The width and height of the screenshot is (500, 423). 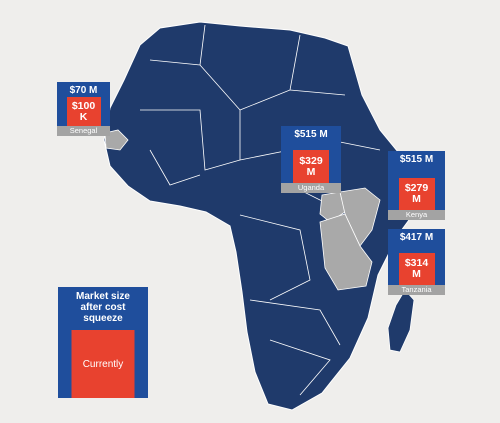 I want to click on tanzania-shape, so click(x=346, y=252).